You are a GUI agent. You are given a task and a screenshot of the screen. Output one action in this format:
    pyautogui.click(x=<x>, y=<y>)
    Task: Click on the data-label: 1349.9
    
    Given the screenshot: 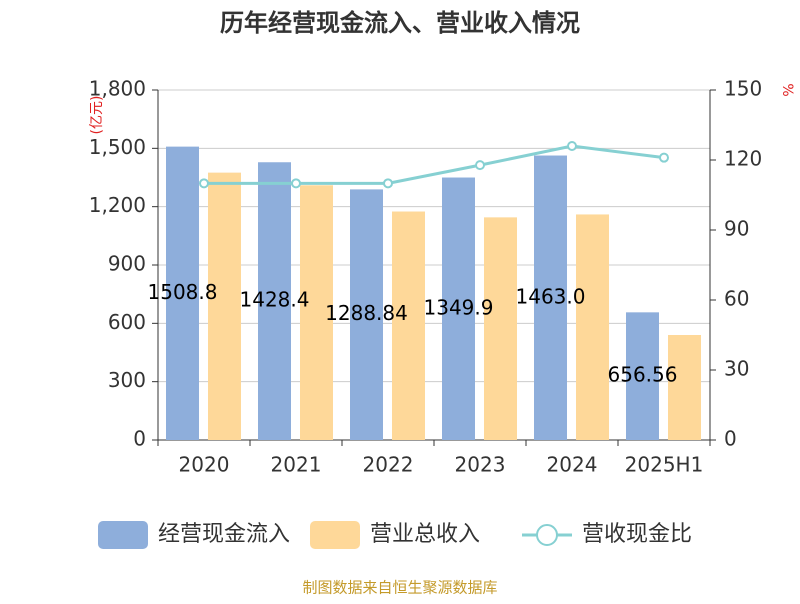 What is the action you would take?
    pyautogui.click(x=459, y=307)
    